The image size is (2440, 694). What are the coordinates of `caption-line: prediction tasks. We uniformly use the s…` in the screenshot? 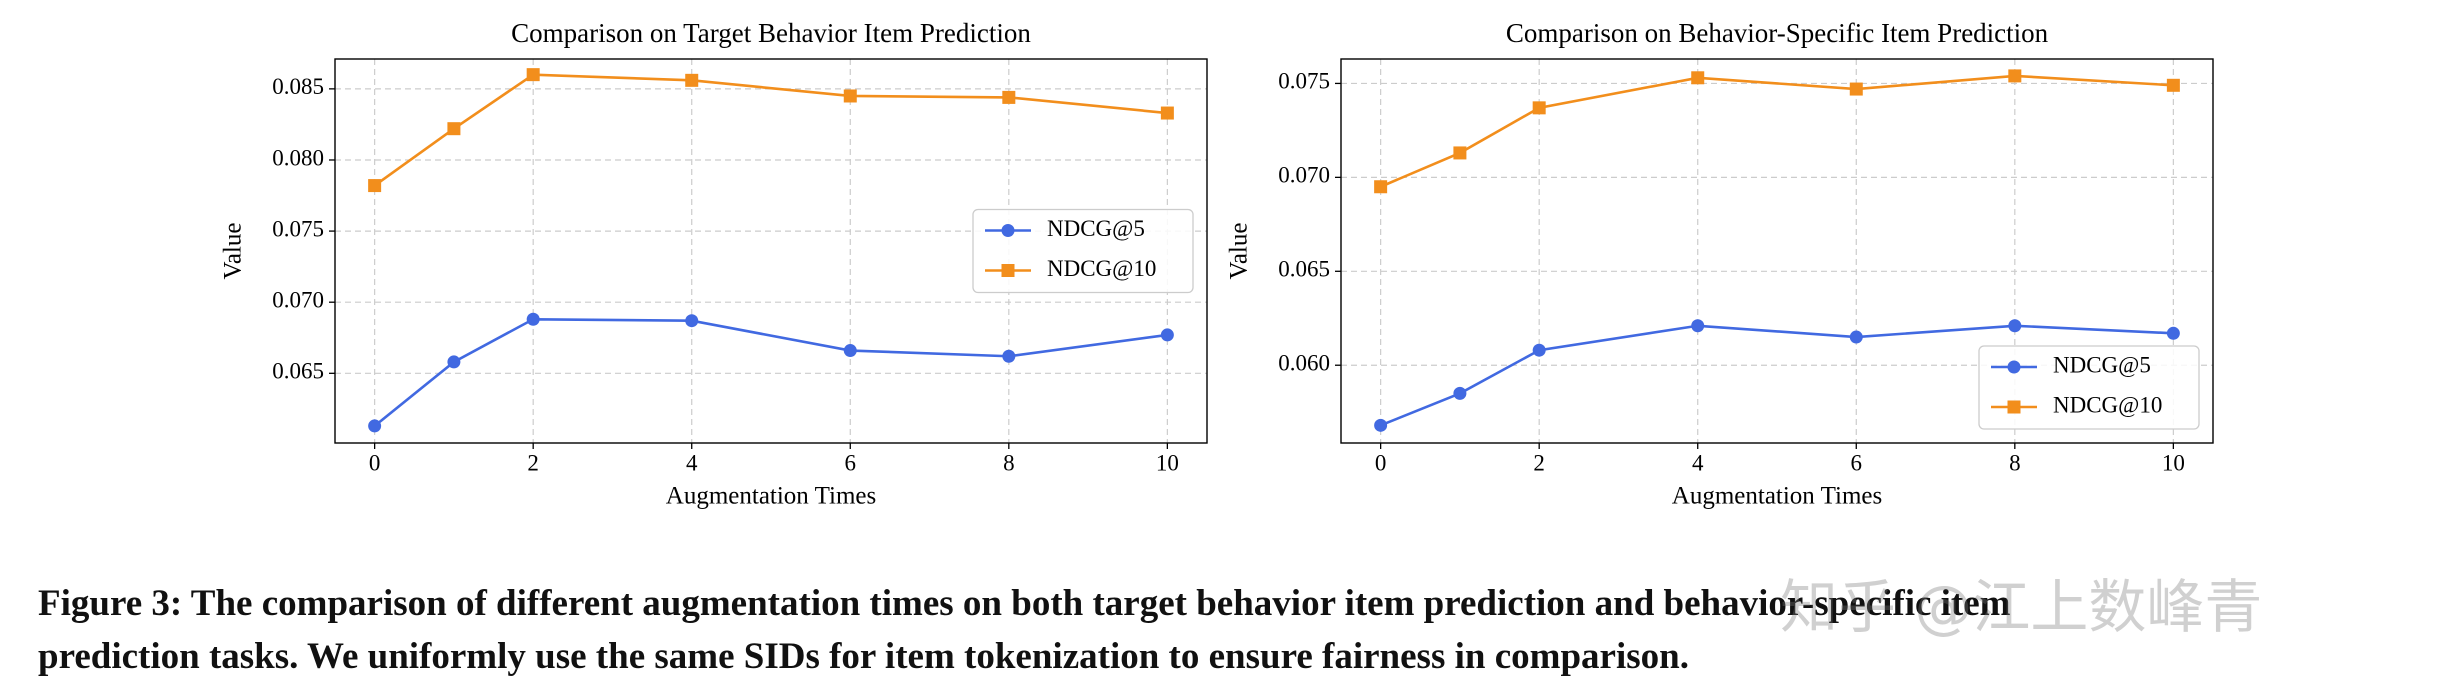 It's located at (863, 656).